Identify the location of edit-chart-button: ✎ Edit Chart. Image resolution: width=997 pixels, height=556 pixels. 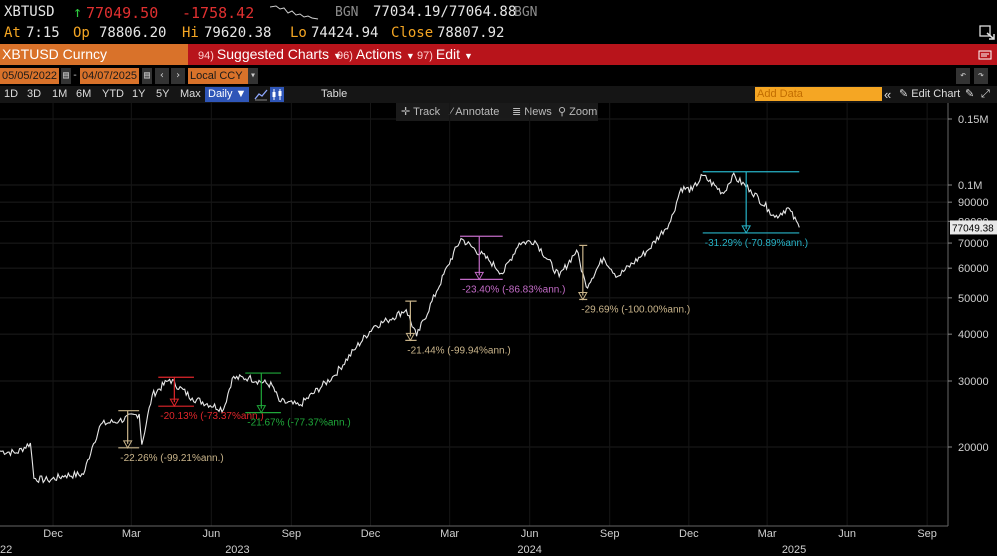
(929, 94).